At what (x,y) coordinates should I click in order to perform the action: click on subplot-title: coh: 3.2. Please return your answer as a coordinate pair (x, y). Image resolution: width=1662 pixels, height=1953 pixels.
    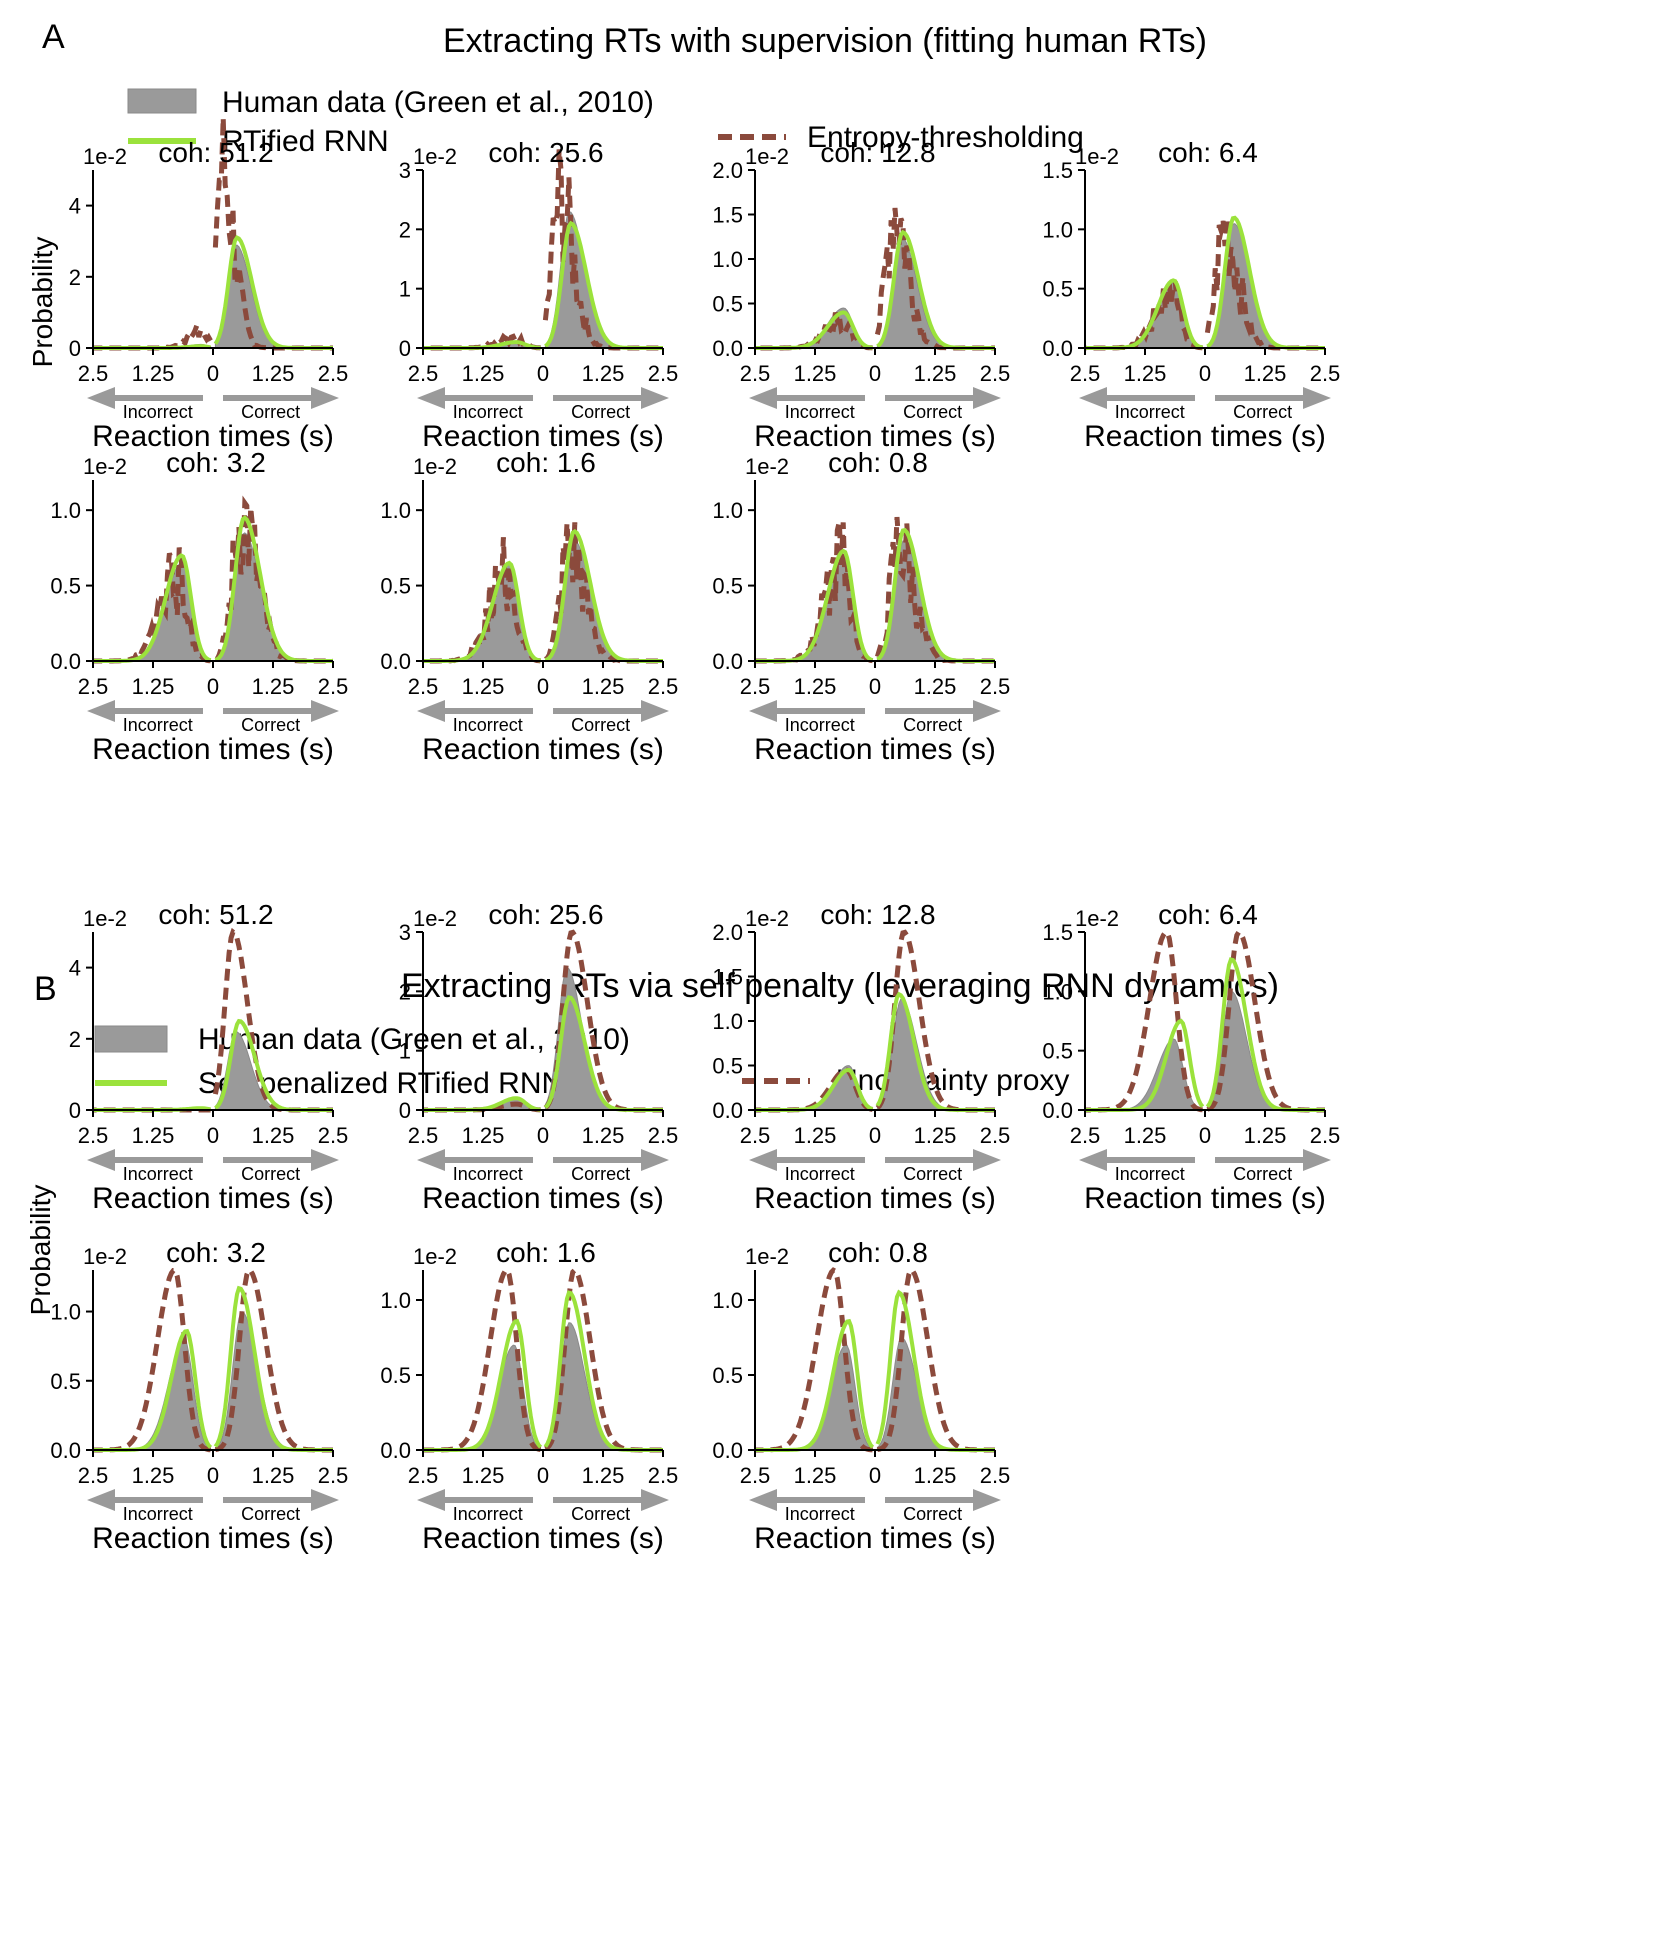
    Looking at the image, I should click on (216, 462).